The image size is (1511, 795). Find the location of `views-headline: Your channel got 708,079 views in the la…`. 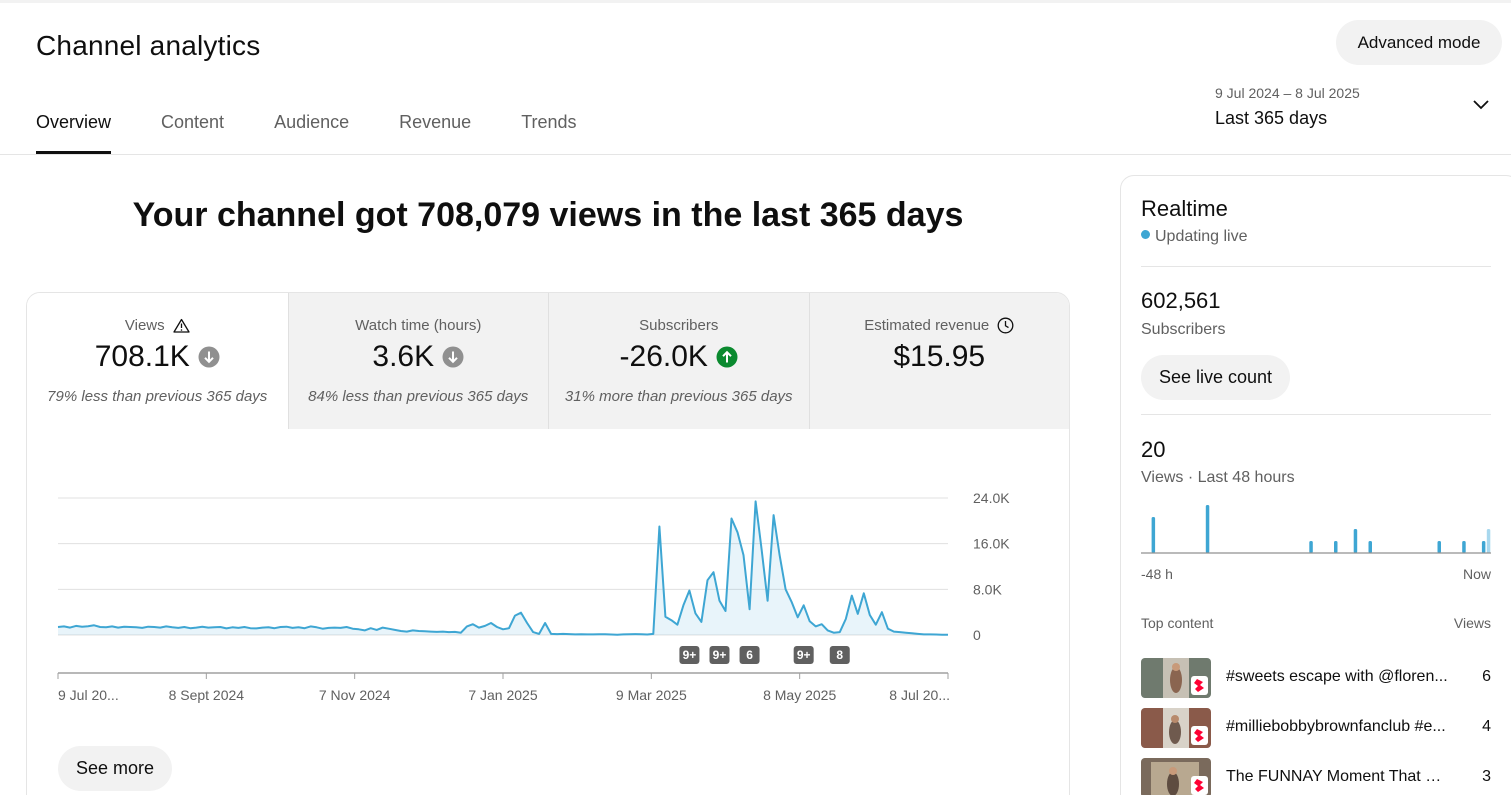

views-headline: Your channel got 708,079 views in the la… is located at coordinates (548, 215).